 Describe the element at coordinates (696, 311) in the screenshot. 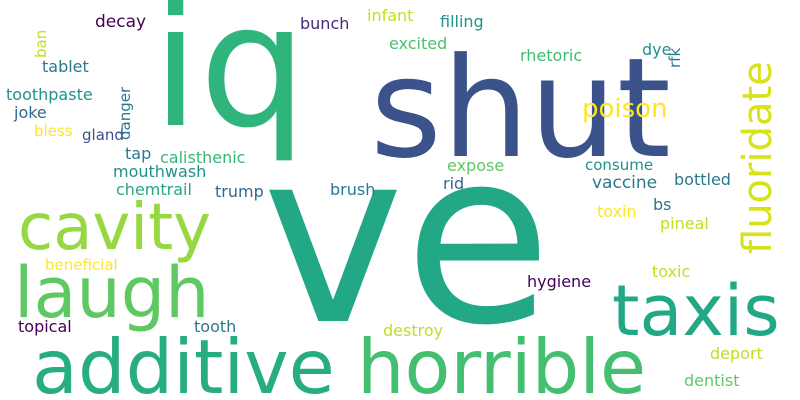

I see `word-taxis: taxis` at that location.